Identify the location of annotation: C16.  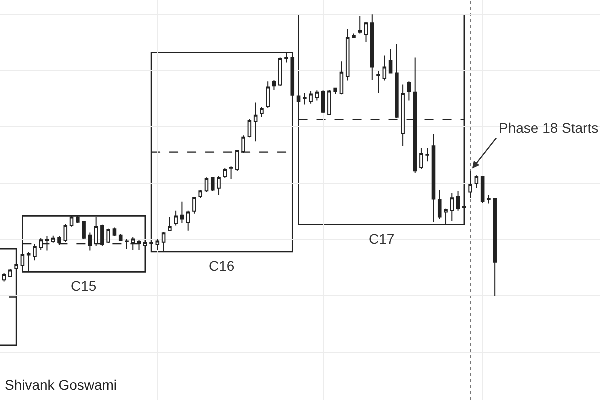
(222, 266).